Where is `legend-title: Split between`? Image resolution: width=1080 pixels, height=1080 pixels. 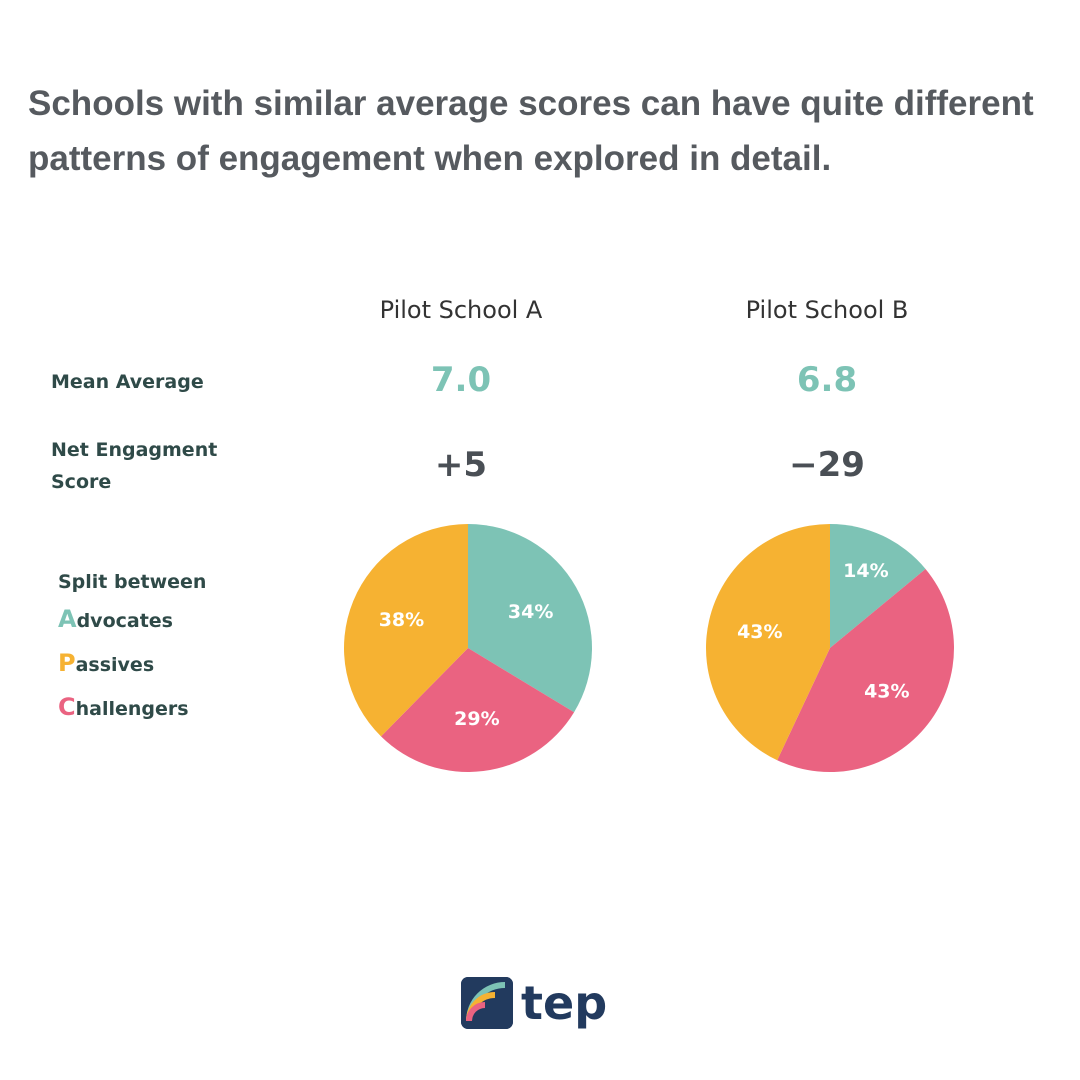
legend-title: Split between is located at coordinates (132, 582).